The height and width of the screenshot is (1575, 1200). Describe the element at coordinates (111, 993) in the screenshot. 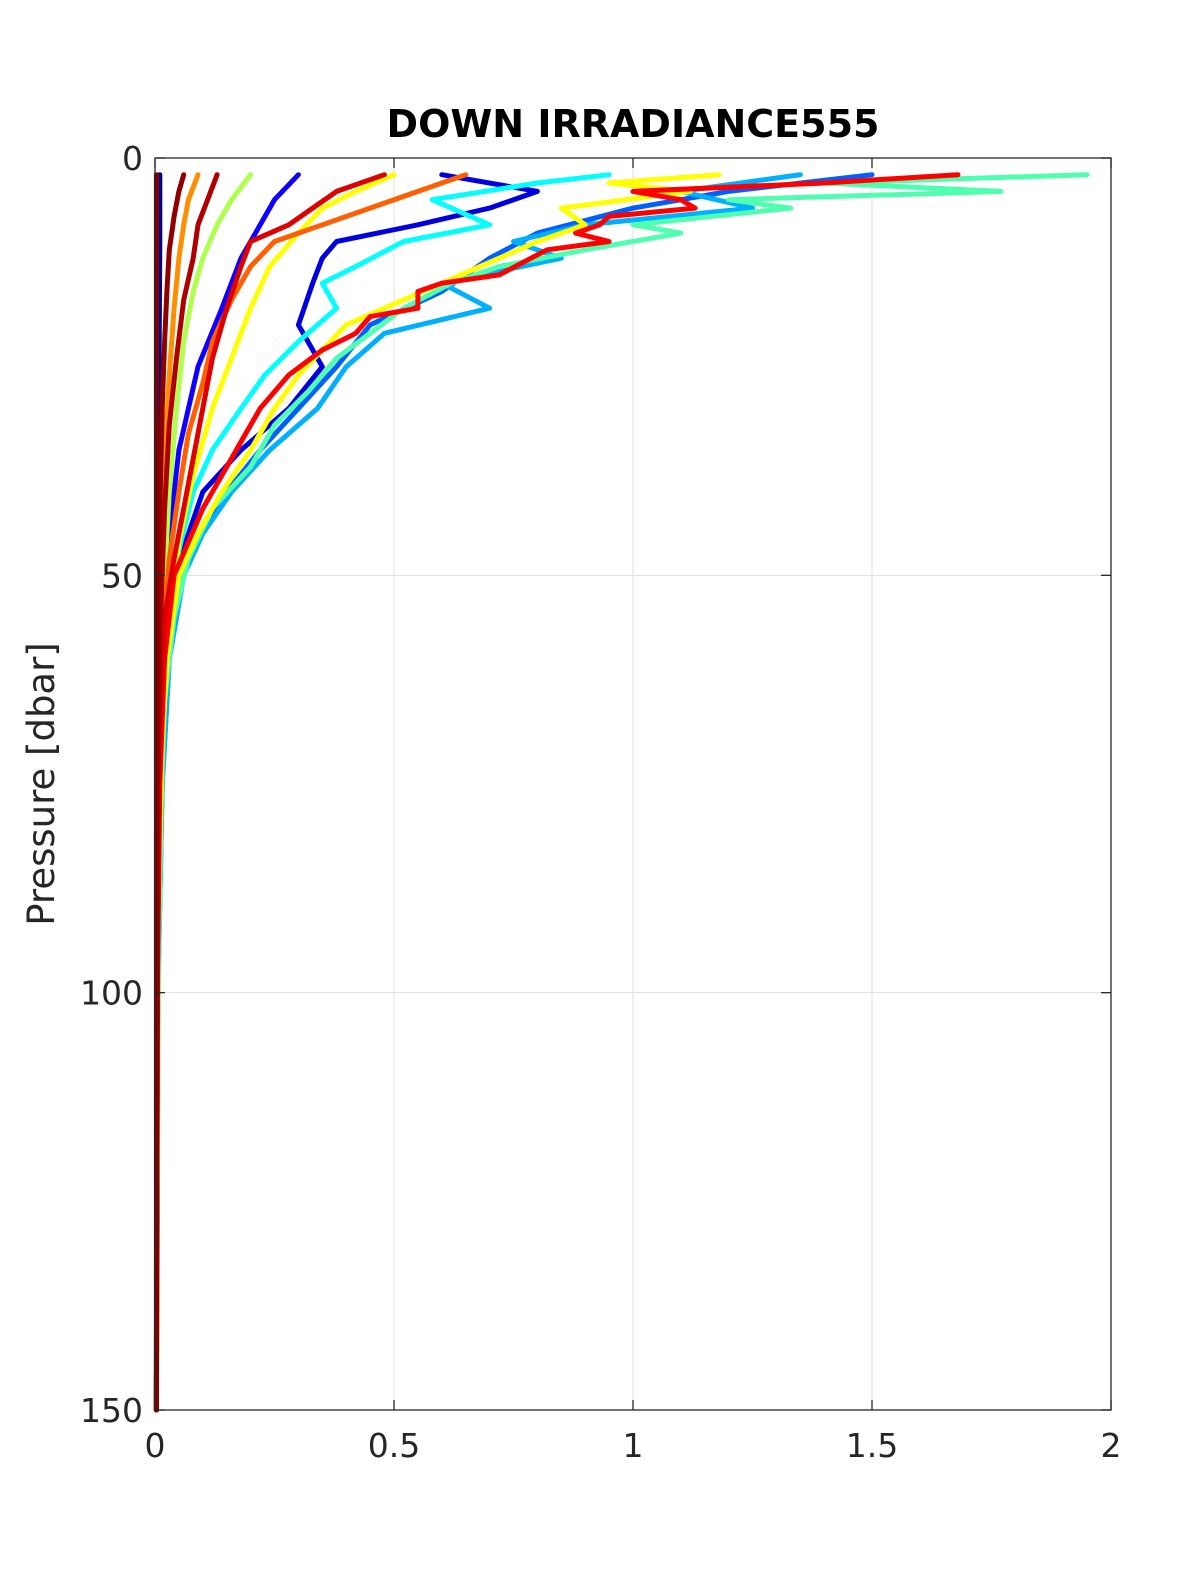

I see `y-tick-label: 100` at that location.